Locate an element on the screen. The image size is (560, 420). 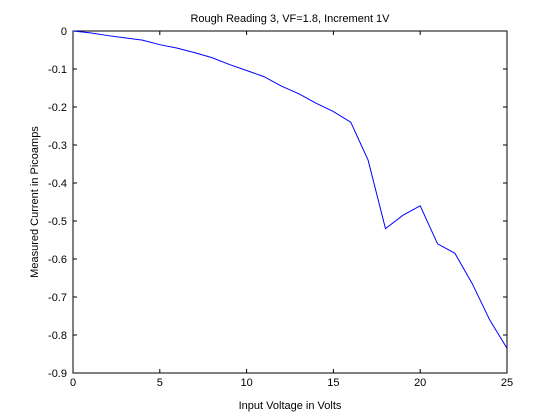
x-tick-label: 0 is located at coordinates (73, 383).